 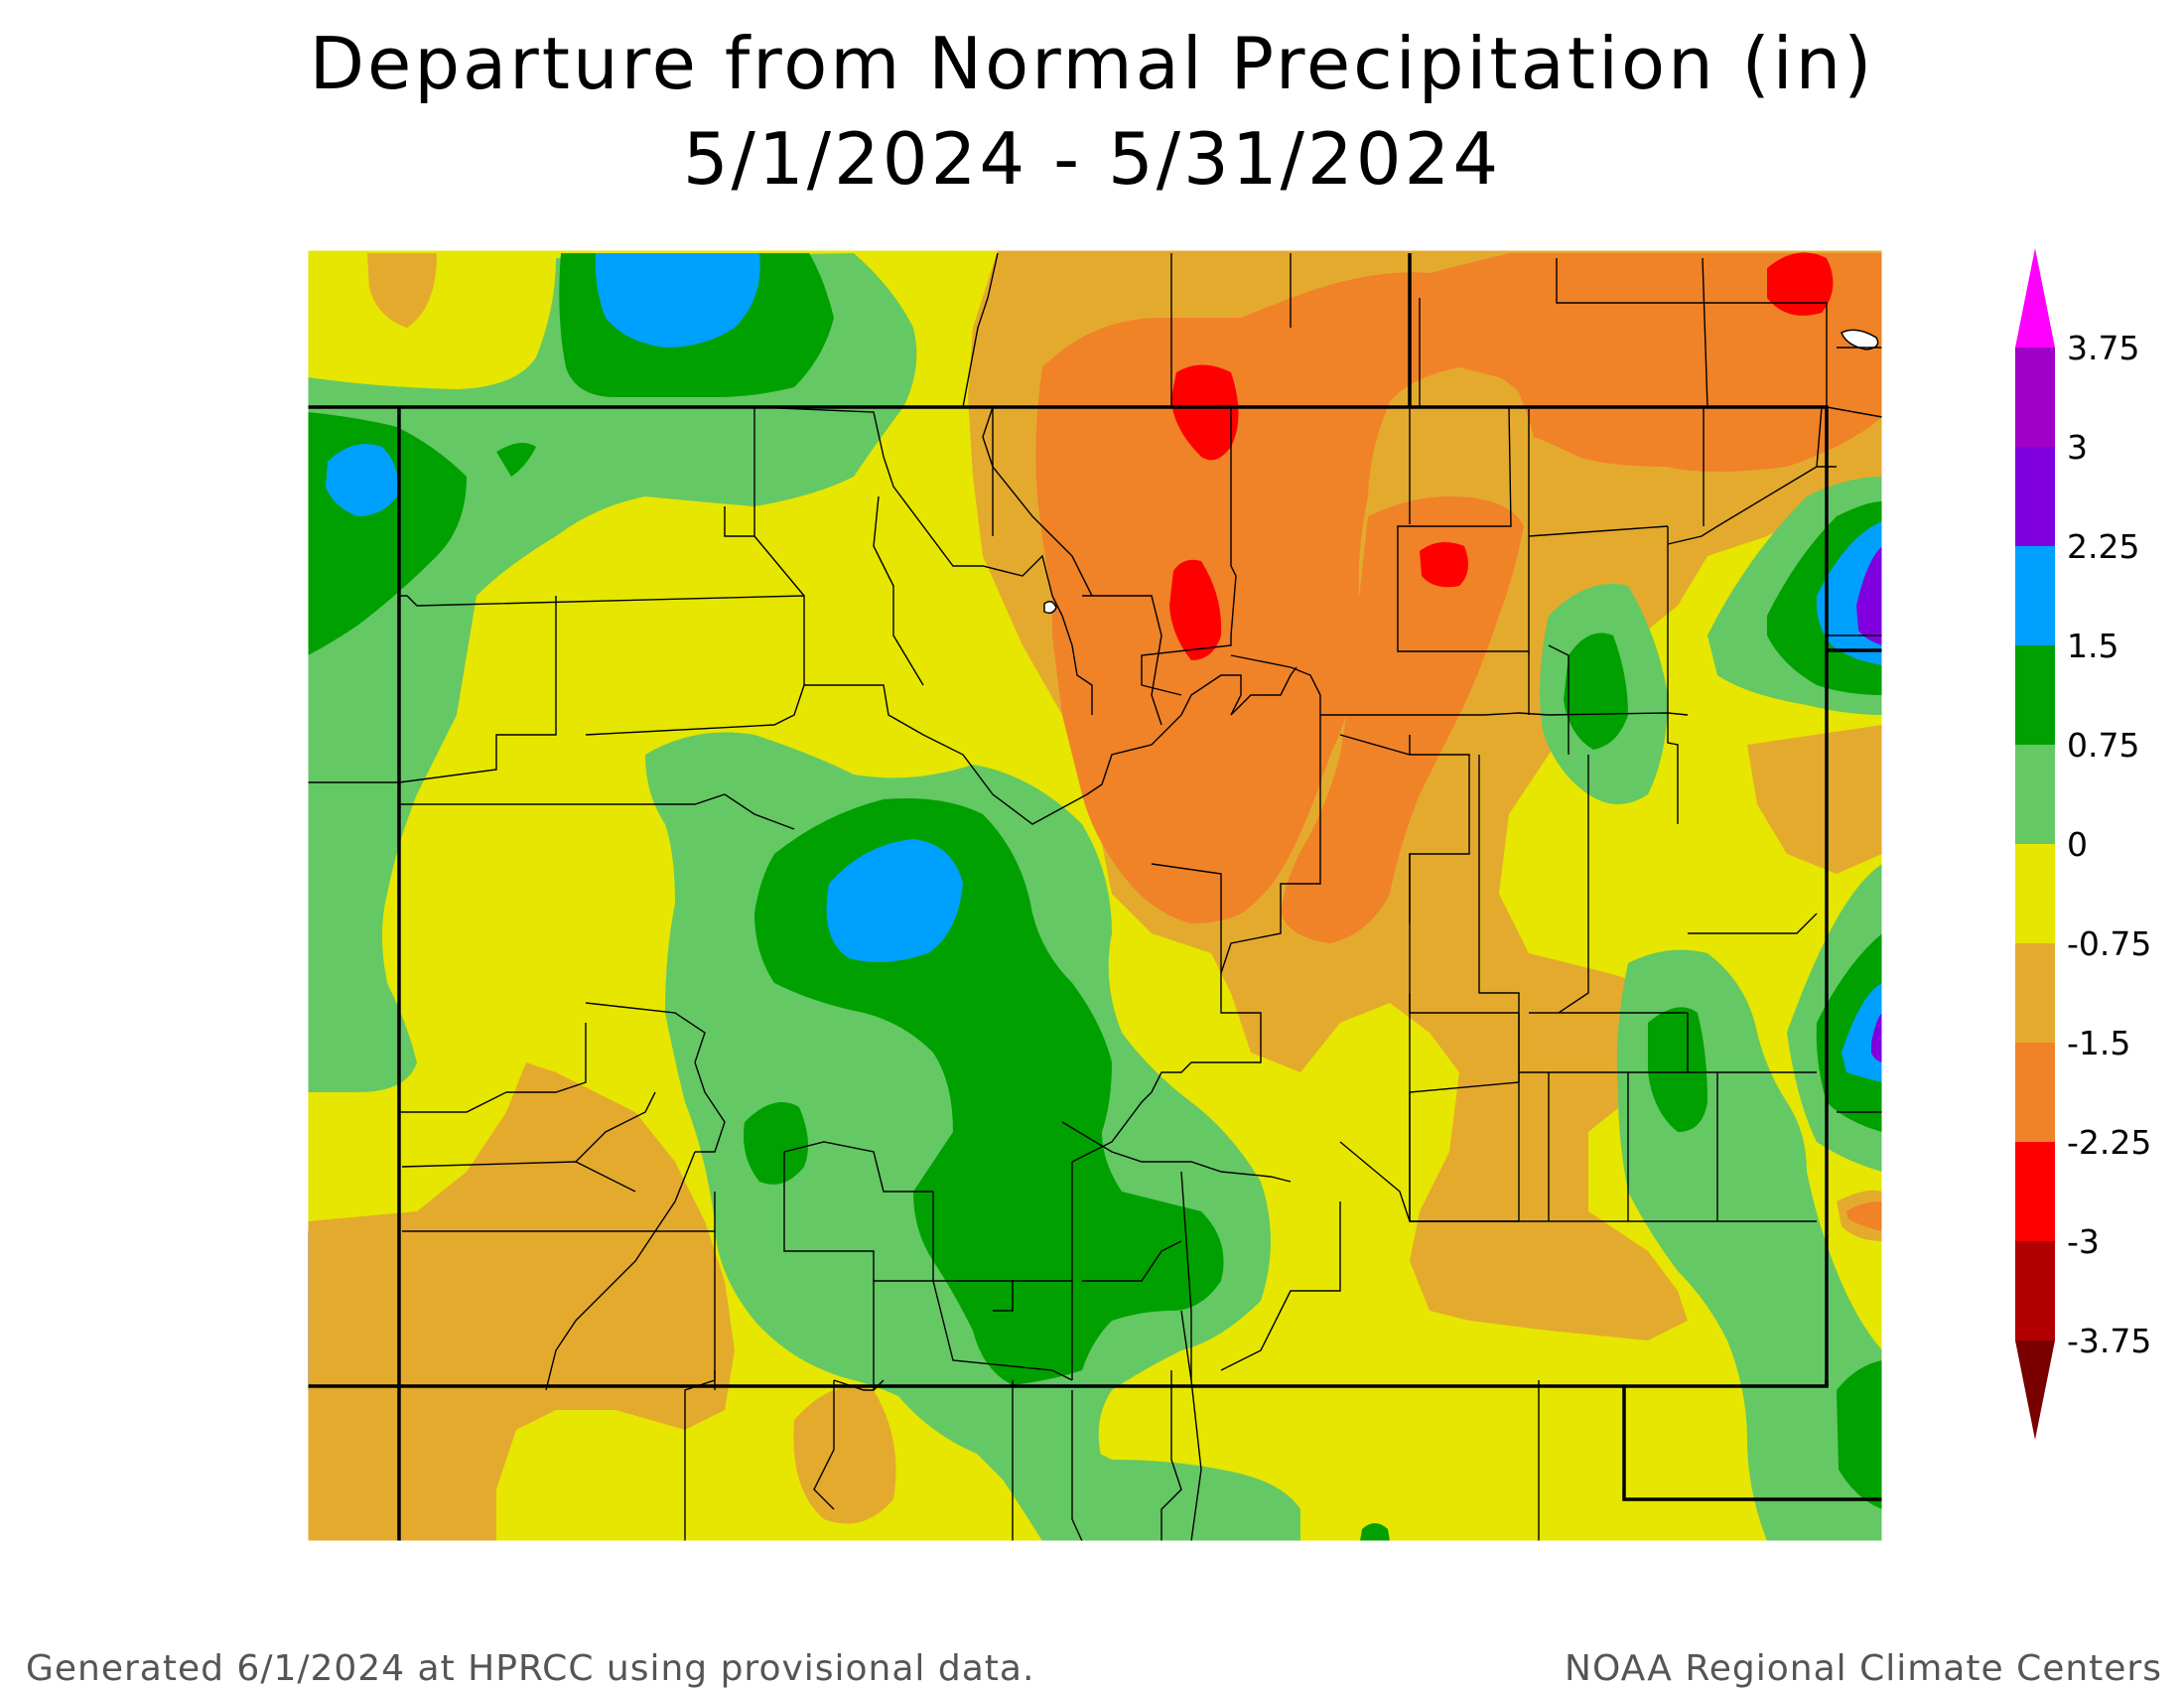 I want to click on zone-green-east-center, so click(x=1596, y=691).